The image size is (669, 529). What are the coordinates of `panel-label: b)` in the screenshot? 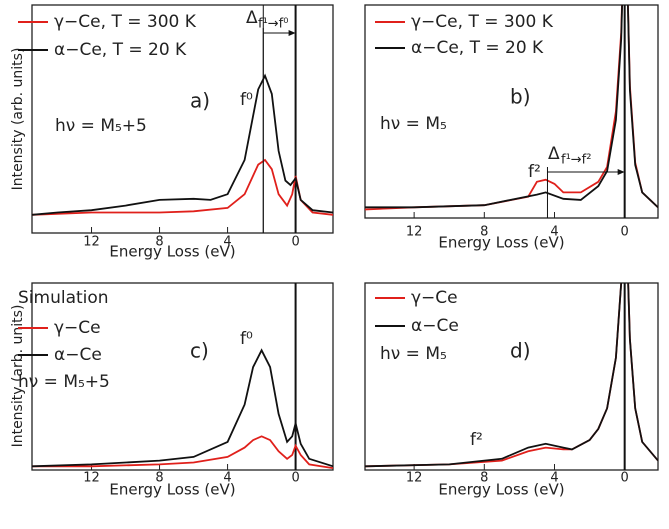 It's located at (520, 97).